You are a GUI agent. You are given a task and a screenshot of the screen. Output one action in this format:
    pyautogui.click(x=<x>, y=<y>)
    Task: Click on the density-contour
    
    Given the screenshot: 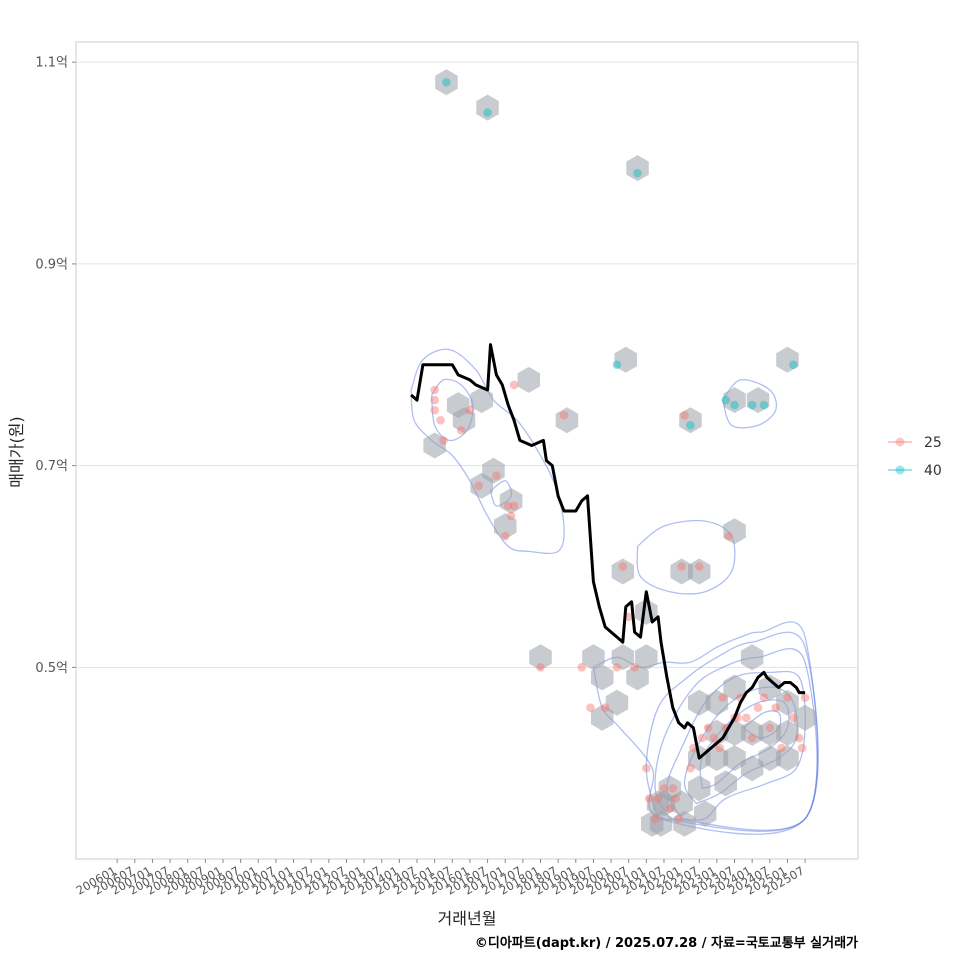 What is the action you would take?
    pyautogui.click(x=686, y=557)
    